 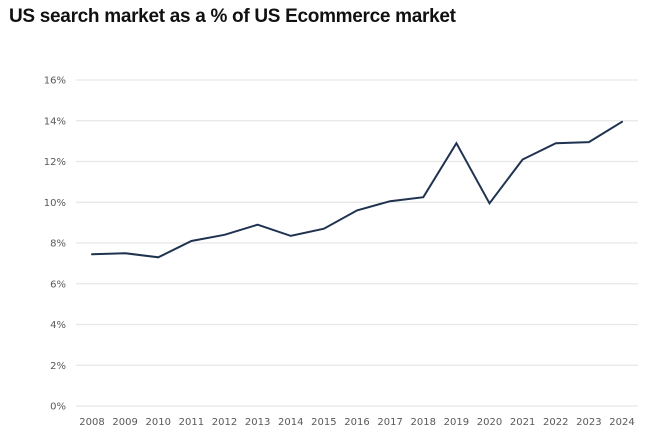 What do you see at coordinates (257, 422) in the screenshot?
I see `x-tick-label: 2013` at bounding box center [257, 422].